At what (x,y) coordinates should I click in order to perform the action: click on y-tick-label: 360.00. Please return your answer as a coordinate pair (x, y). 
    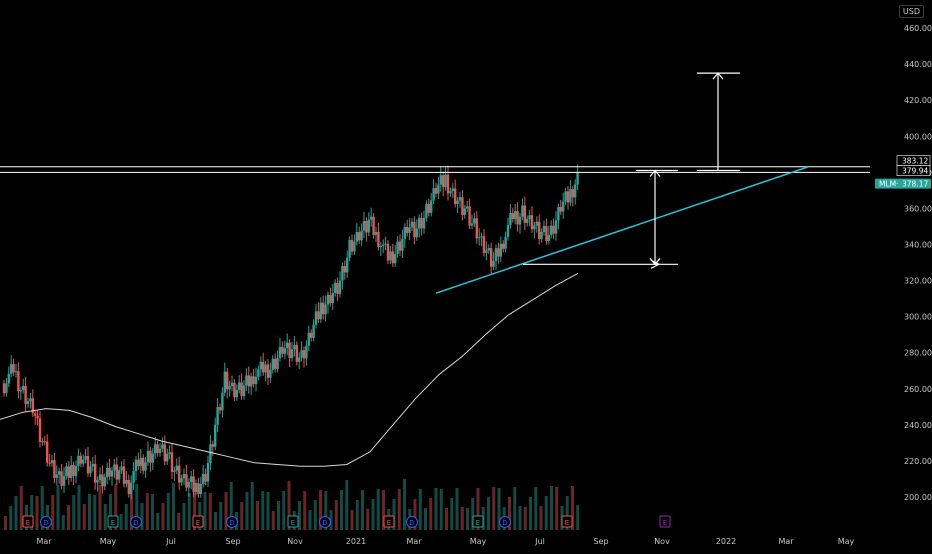
    Looking at the image, I should click on (918, 208).